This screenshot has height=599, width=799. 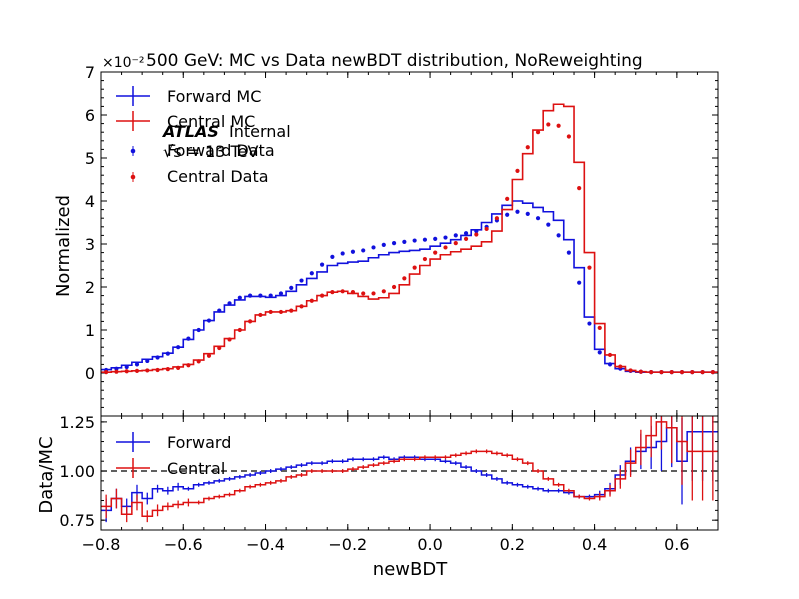 I want to click on legend-label-forward-mc: Forward MC, so click(x=214, y=96).